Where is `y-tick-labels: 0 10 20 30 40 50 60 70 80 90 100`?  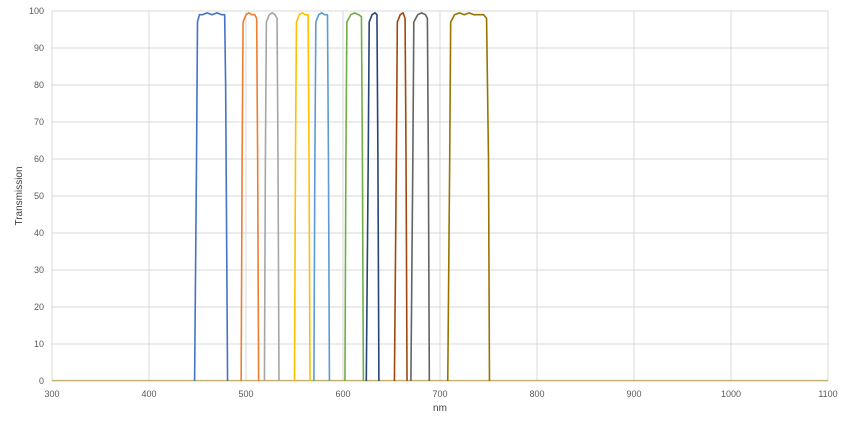
y-tick-labels: 0 10 20 30 40 50 60 70 80 90 100 is located at coordinates (36, 196).